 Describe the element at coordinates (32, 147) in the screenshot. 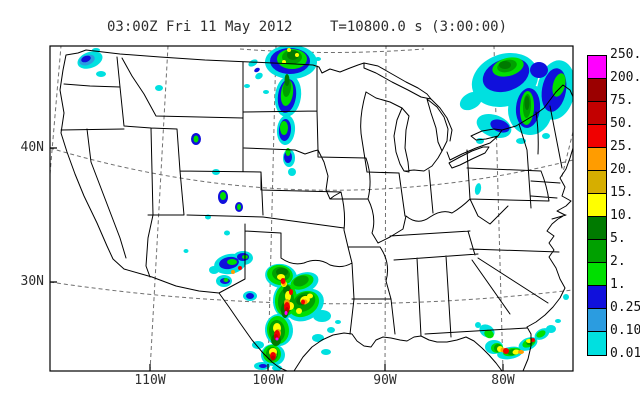

I see `lat-label-40n: 40N` at that location.